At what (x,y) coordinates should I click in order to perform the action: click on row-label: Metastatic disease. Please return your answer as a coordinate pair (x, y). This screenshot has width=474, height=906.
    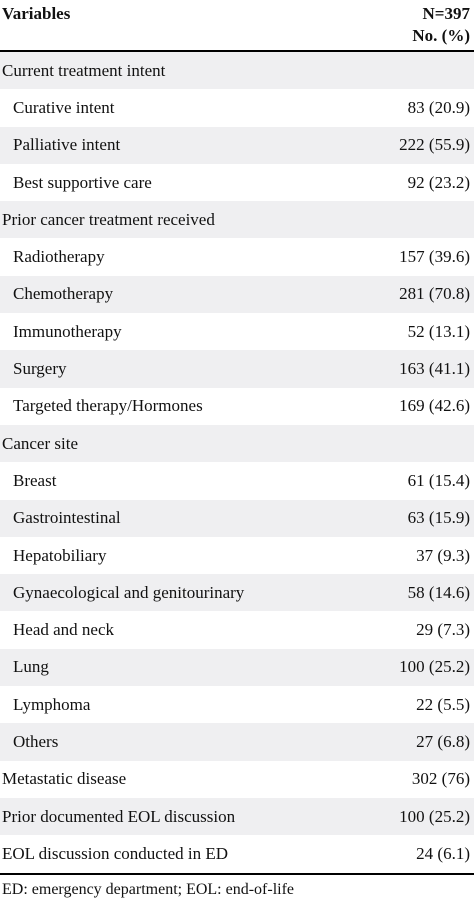
    Looking at the image, I should click on (64, 779).